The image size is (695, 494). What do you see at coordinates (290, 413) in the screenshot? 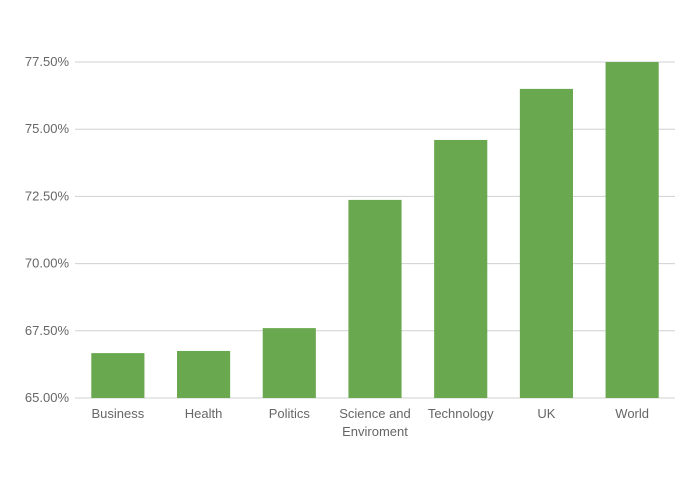
I see `x-tick-label: Politics` at bounding box center [290, 413].